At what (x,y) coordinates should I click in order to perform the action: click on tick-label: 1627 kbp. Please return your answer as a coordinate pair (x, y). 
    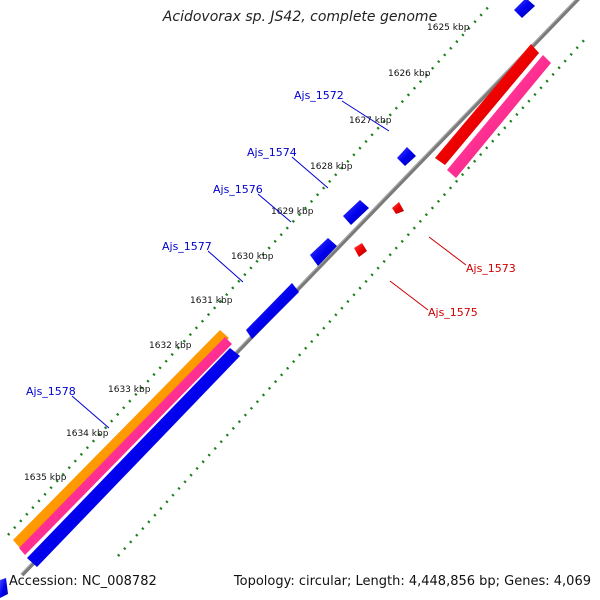
    Looking at the image, I should click on (370, 121).